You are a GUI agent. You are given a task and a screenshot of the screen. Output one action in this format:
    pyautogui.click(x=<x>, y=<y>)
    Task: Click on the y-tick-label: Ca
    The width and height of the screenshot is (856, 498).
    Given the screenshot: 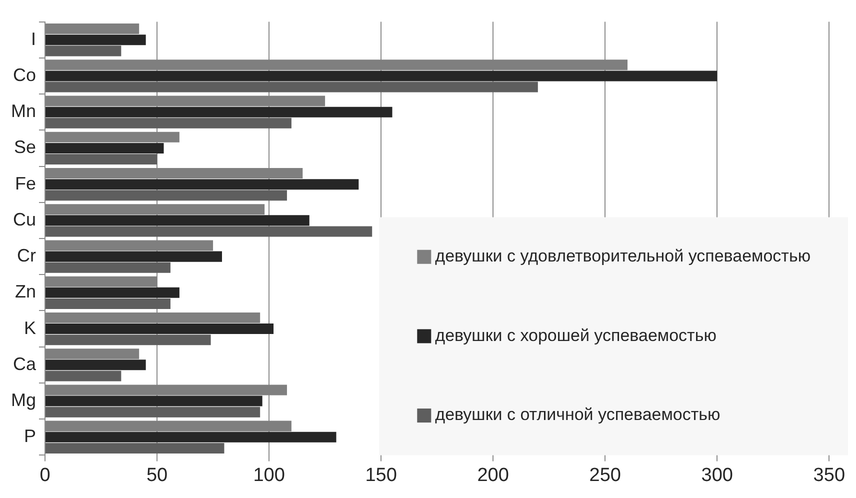 What is the action you would take?
    pyautogui.click(x=24, y=364)
    